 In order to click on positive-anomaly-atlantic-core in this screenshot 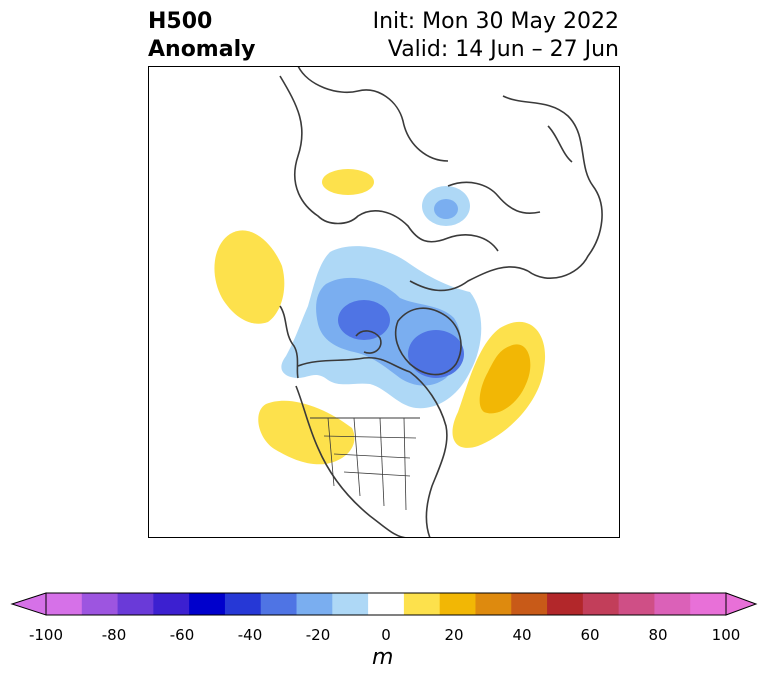, I will do `click(505, 379)`.